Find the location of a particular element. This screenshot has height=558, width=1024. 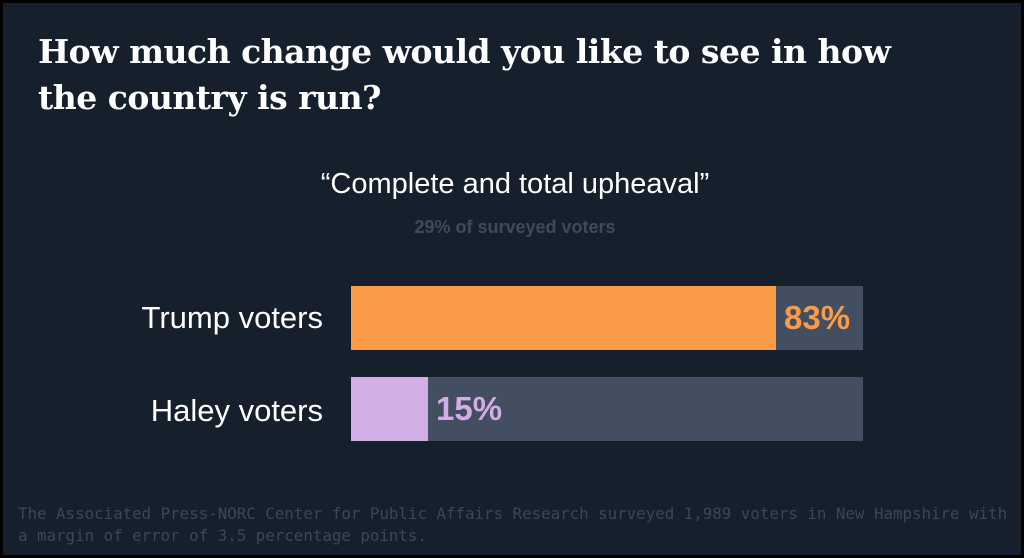

value-label-trump: 83% is located at coordinates (817, 317).